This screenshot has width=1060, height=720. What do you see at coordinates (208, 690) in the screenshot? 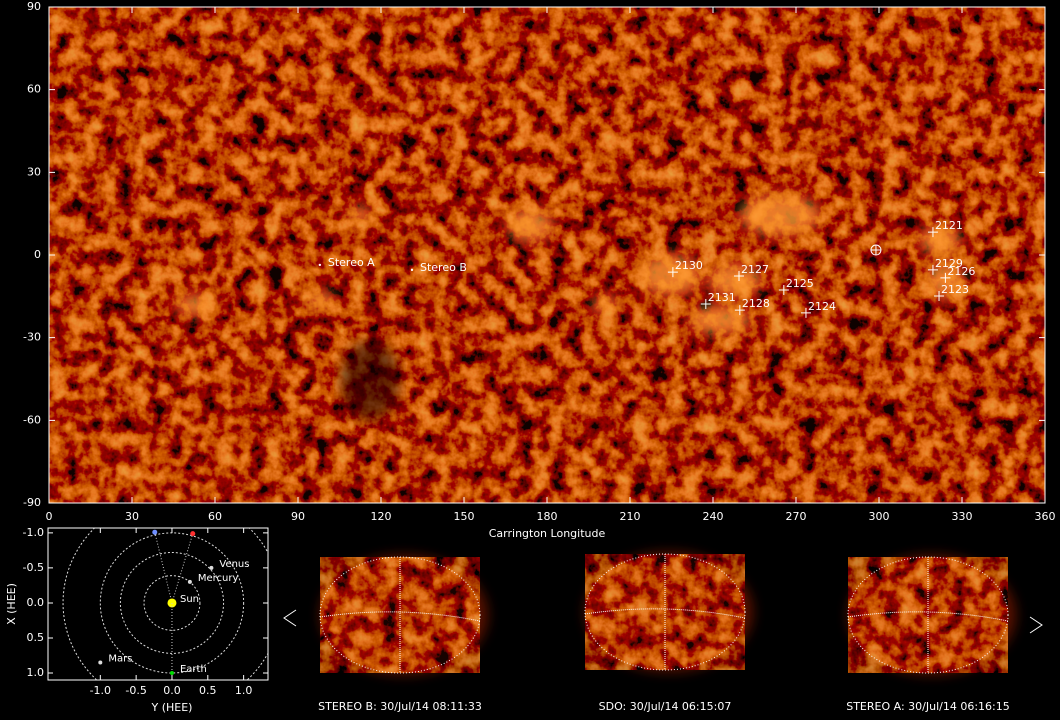
I see `x-tick-label: 0.5` at bounding box center [208, 690].